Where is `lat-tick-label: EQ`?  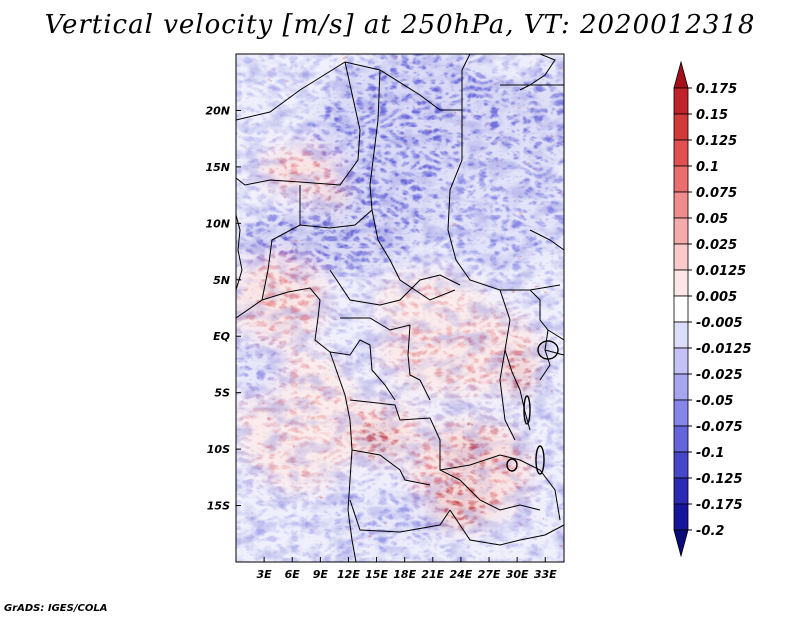
lat-tick-label: EQ is located at coordinates (221, 336).